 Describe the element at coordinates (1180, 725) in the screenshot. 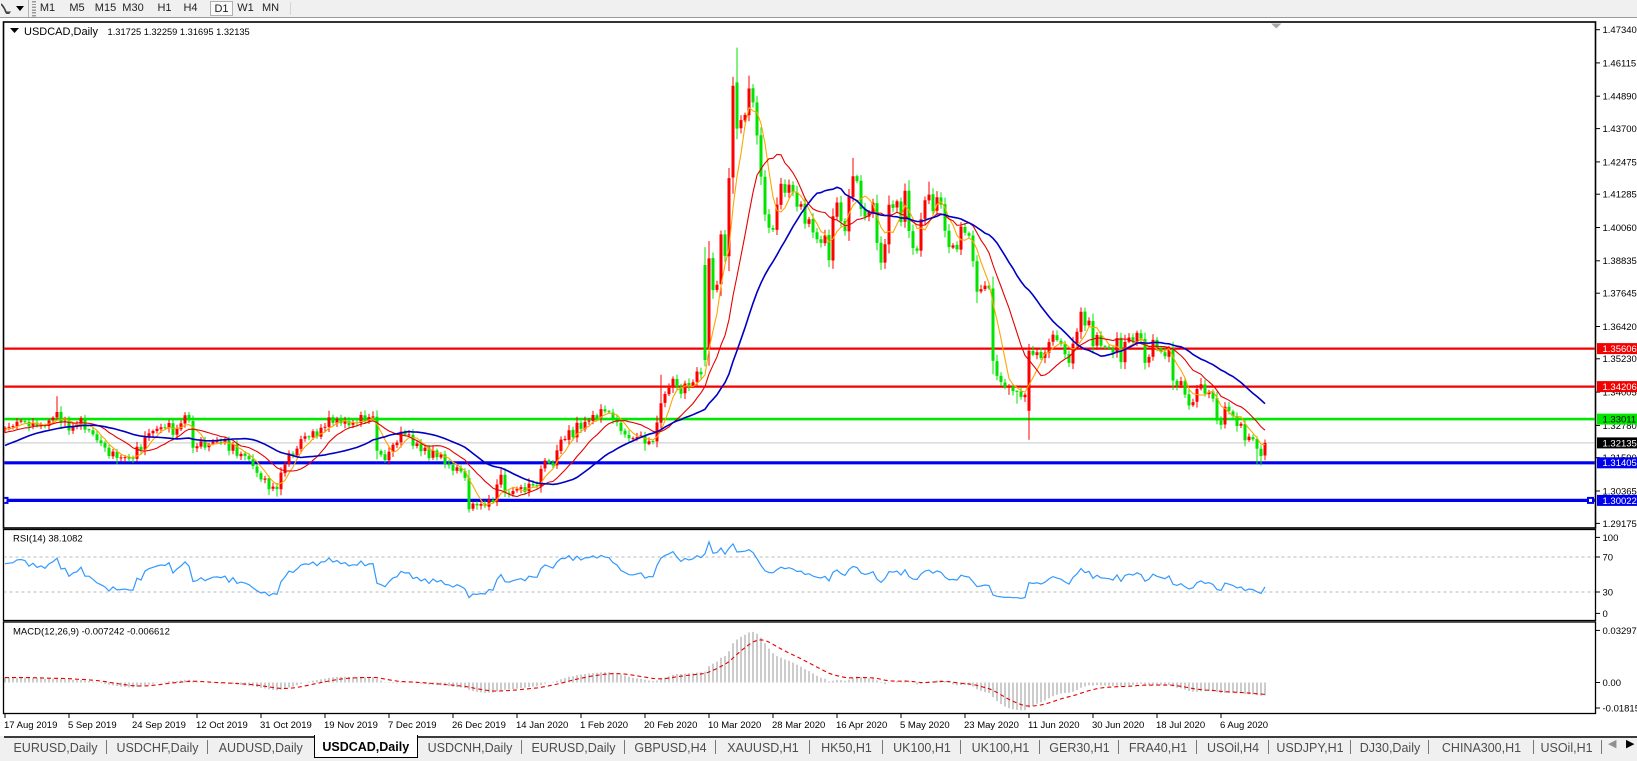

I see `svg-text: 18 Jul 2020` at that location.